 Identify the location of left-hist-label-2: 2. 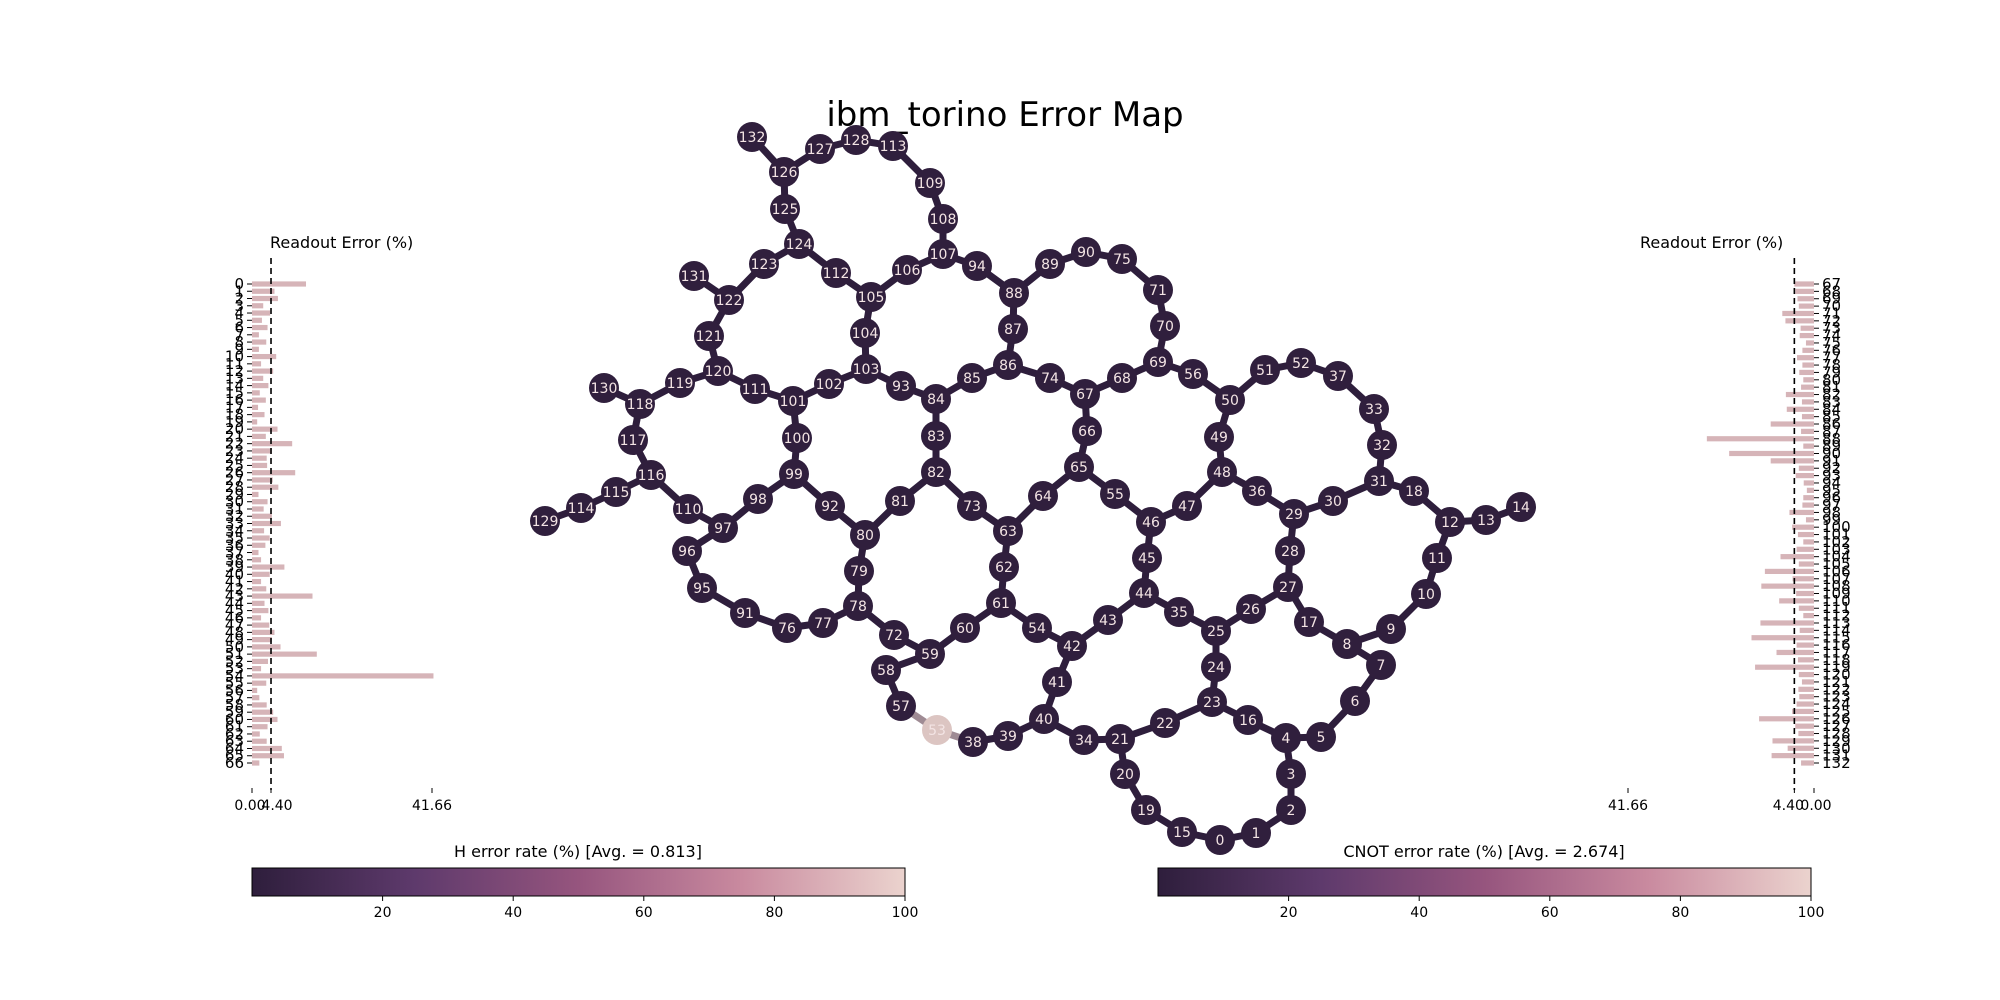
(239, 299).